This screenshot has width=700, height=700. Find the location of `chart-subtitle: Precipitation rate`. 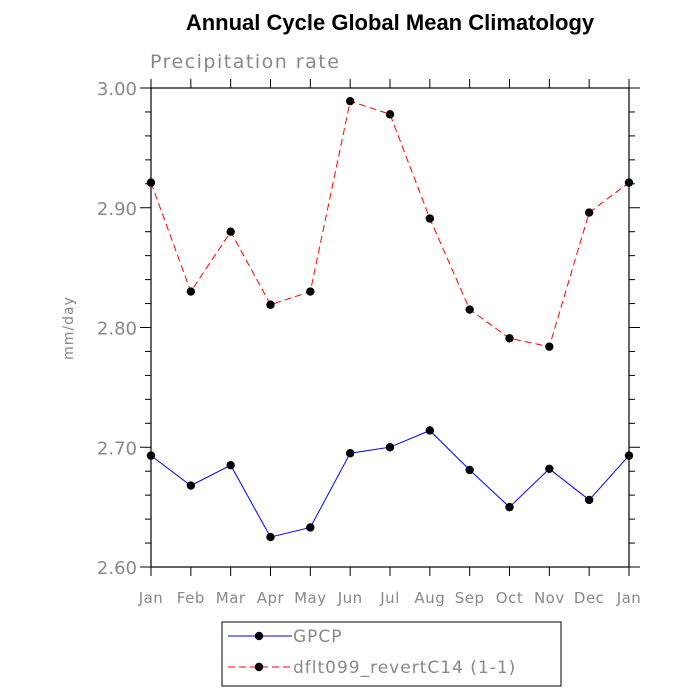

chart-subtitle: Precipitation rate is located at coordinates (245, 62).